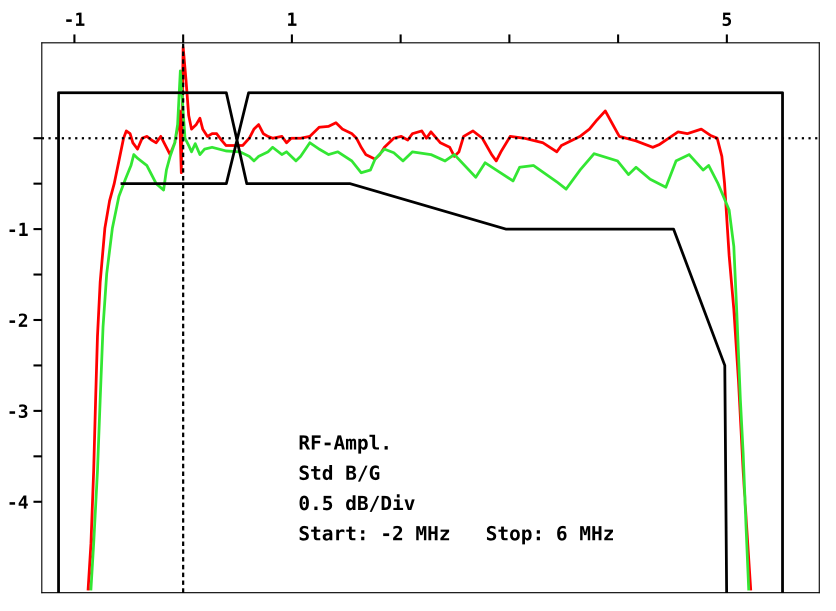 This screenshot has width=836, height=611. Describe the element at coordinates (340, 473) in the screenshot. I see `annotation: Std B/G` at that location.